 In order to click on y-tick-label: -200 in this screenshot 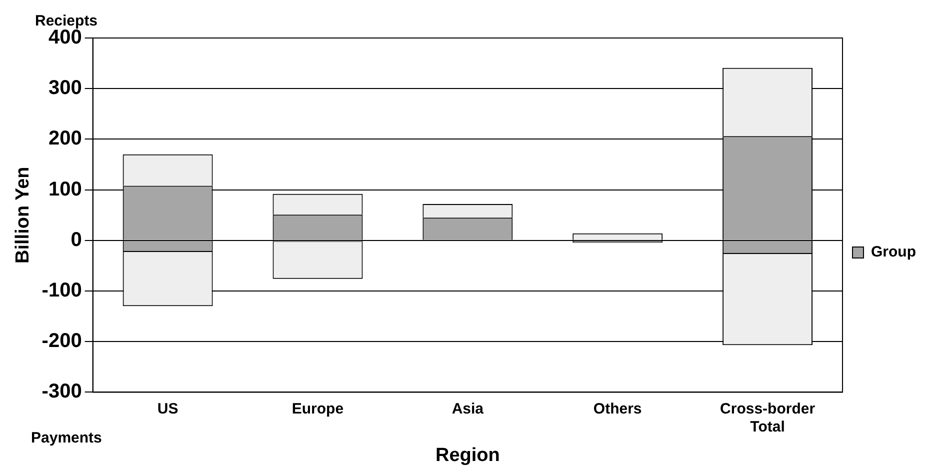, I will do `click(62, 341)`.